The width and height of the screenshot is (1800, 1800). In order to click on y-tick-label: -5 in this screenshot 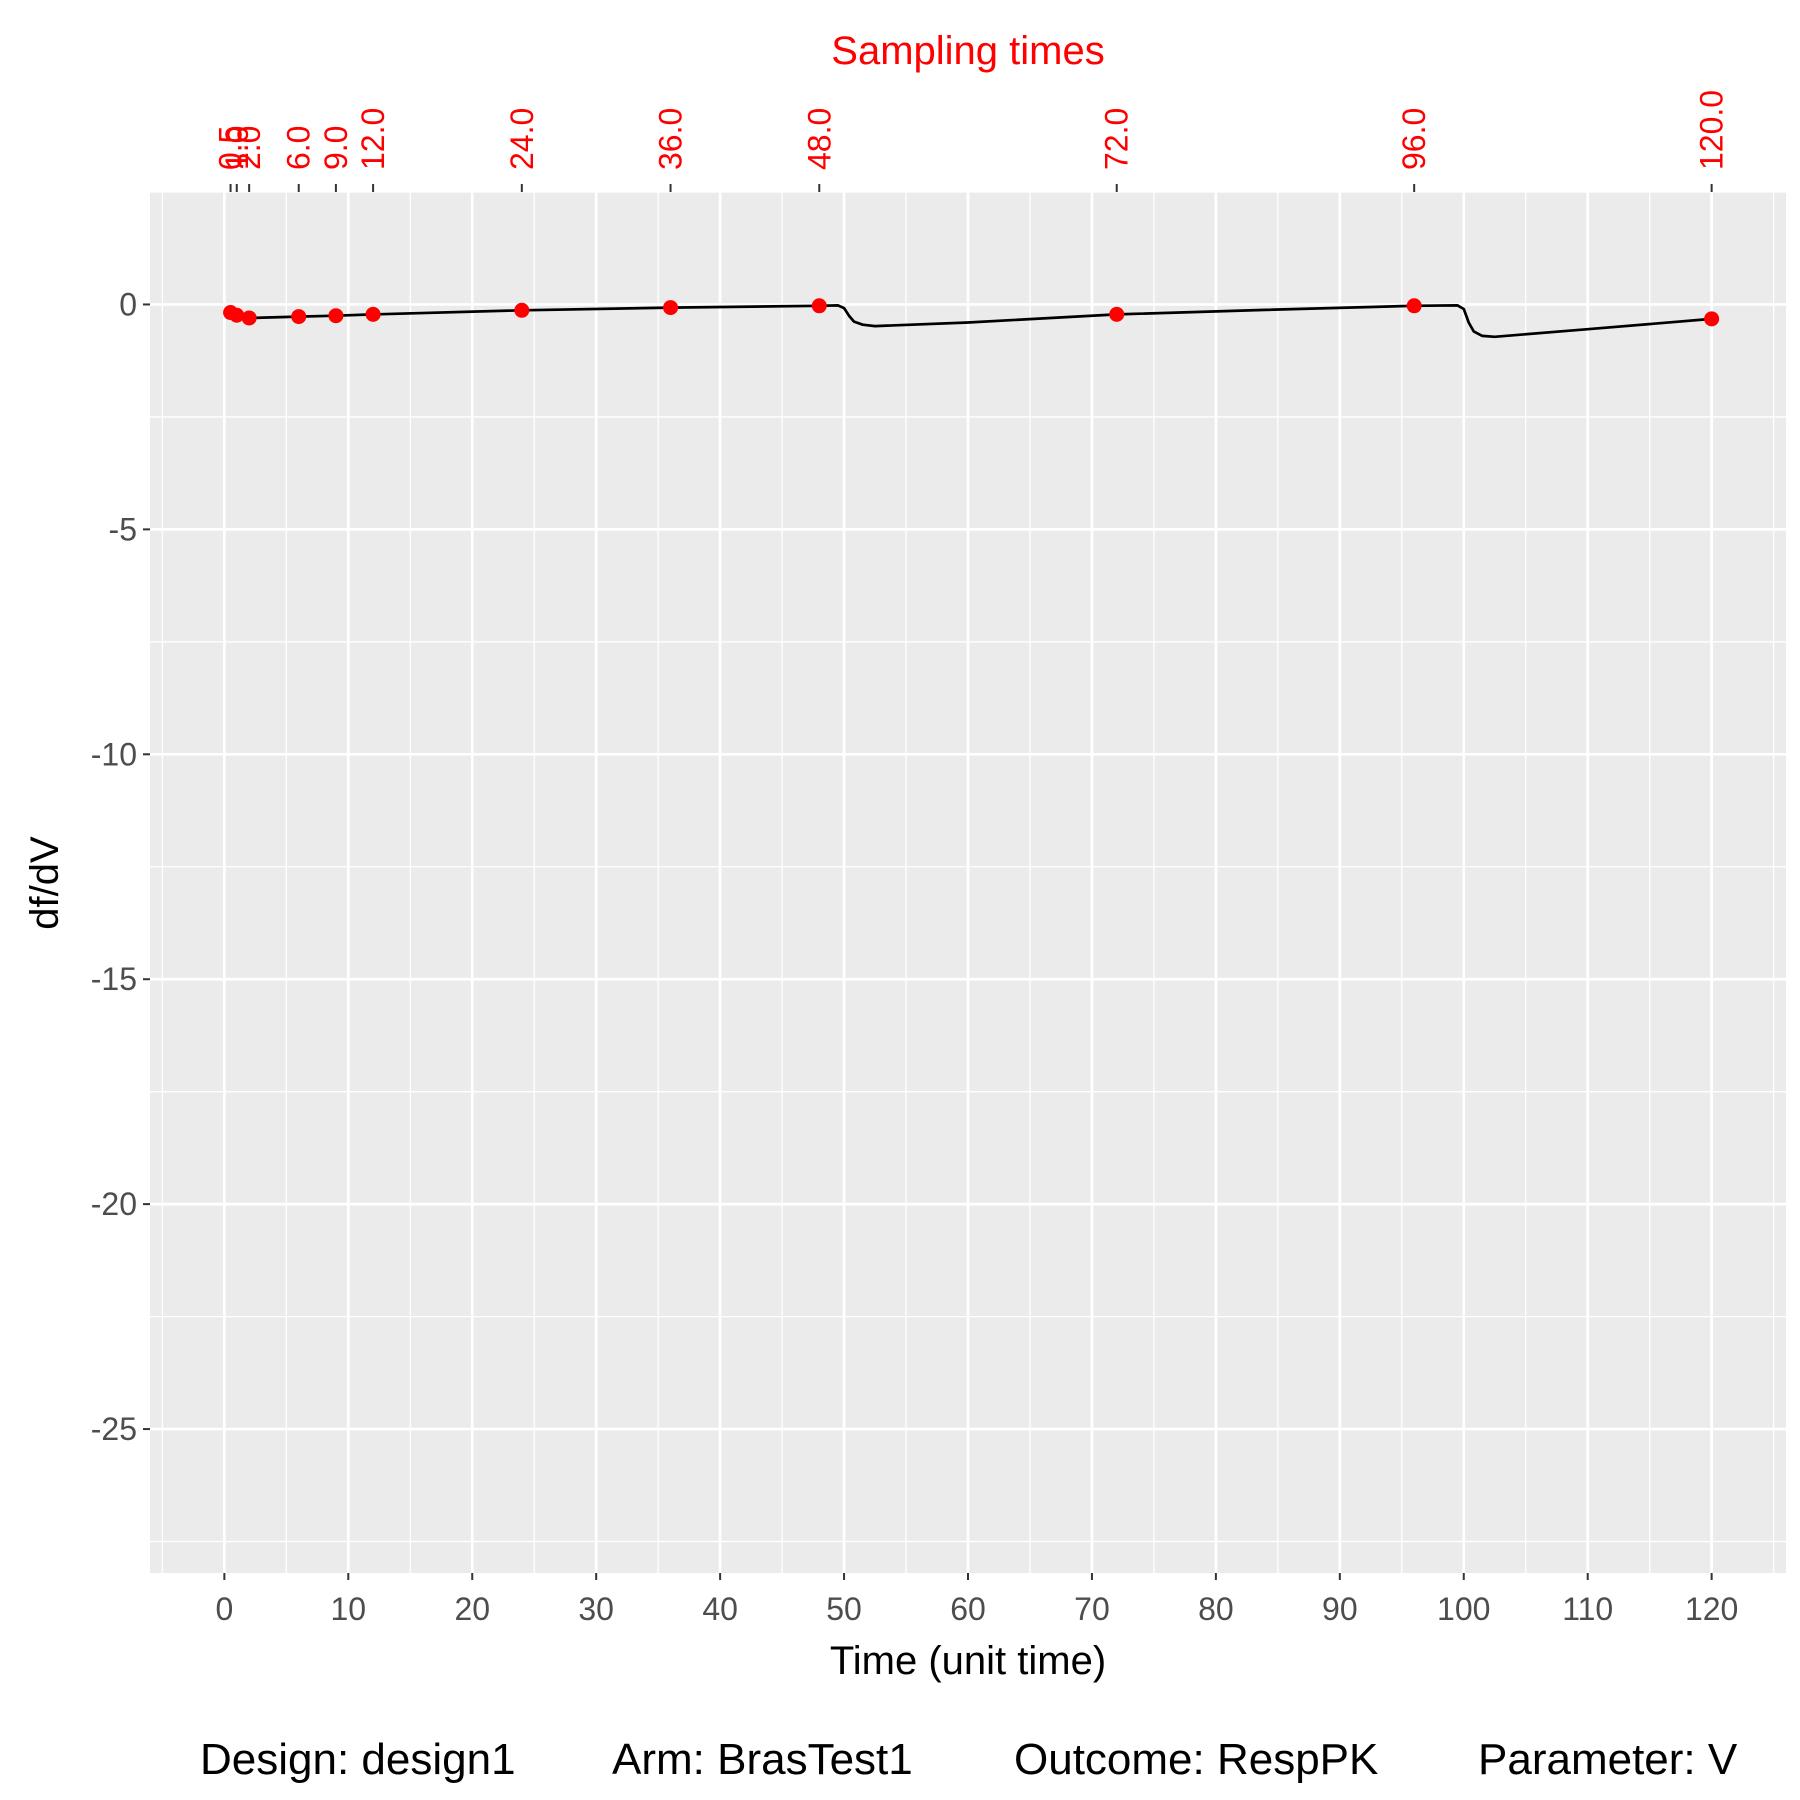, I will do `click(123, 529)`.